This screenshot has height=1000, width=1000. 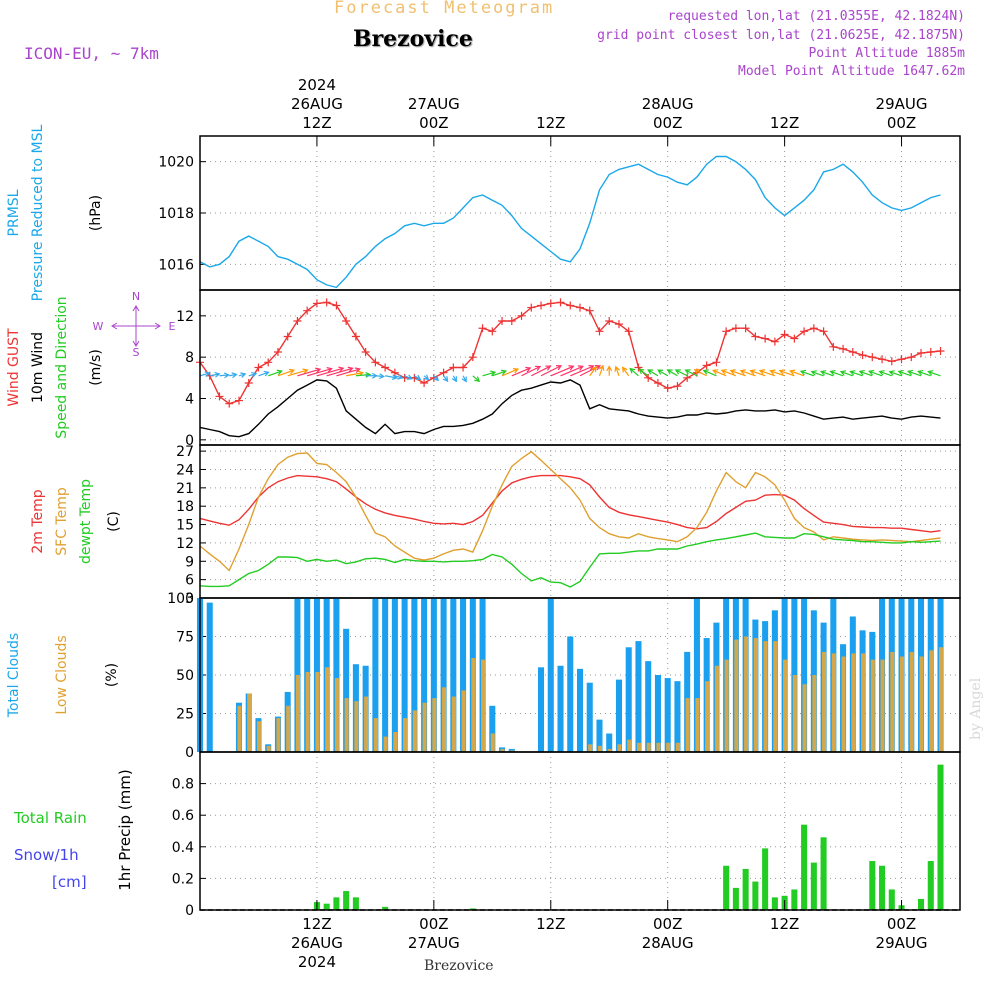 What do you see at coordinates (570, 560) in the screenshot?
I see `temperature-series-line` at bounding box center [570, 560].